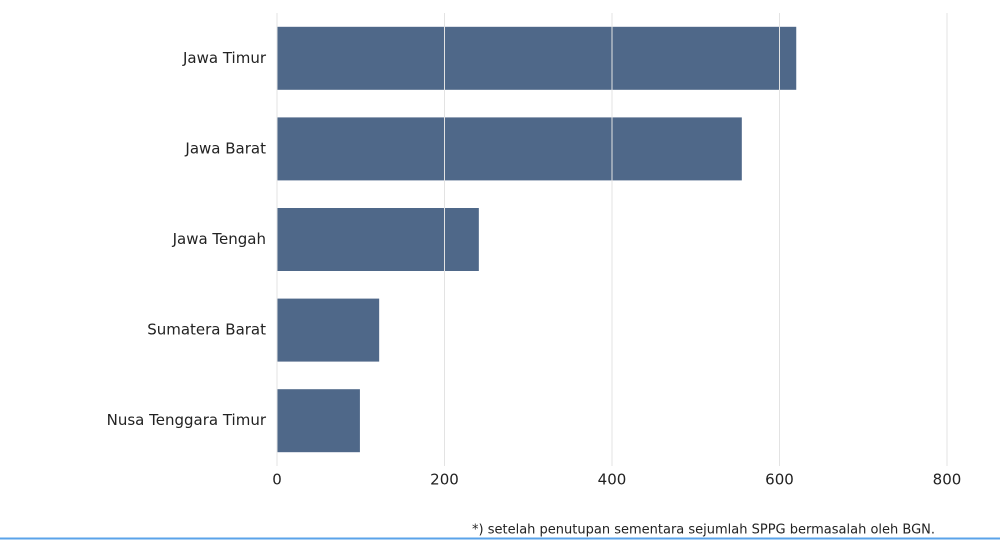 The image size is (1000, 540). Describe the element at coordinates (219, 239) in the screenshot. I see `y-tick-label: Jawa Tengah` at that location.